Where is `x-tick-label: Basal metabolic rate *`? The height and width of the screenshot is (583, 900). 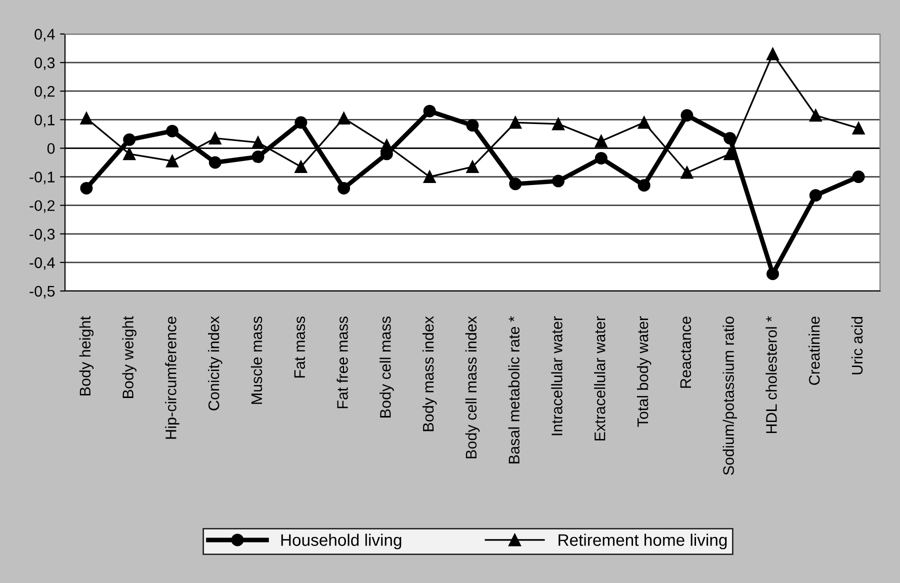 x-tick-label: Basal metabolic rate * is located at coordinates (514, 390).